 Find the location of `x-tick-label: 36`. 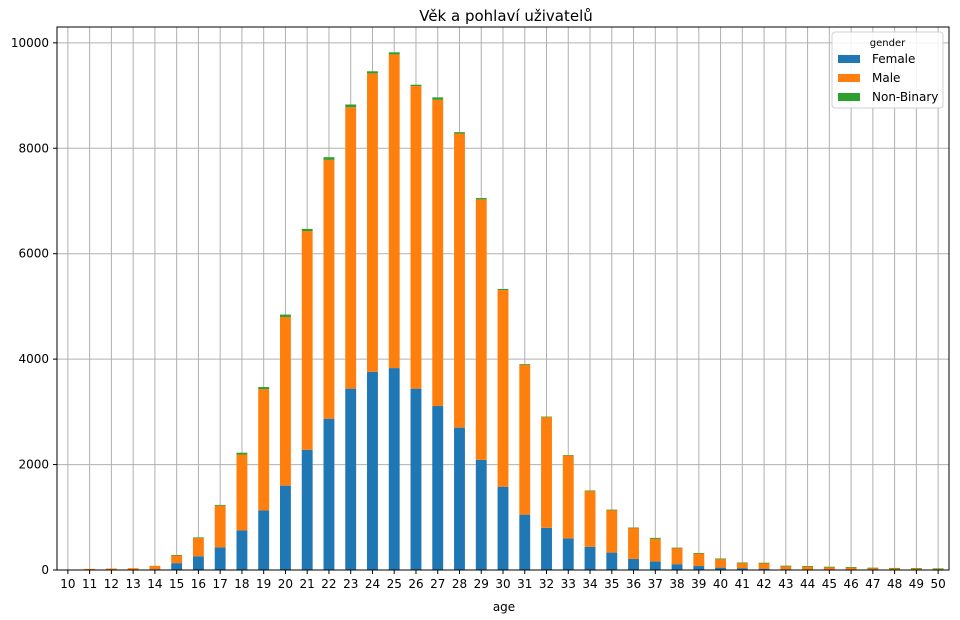

x-tick-label: 36 is located at coordinates (633, 584).